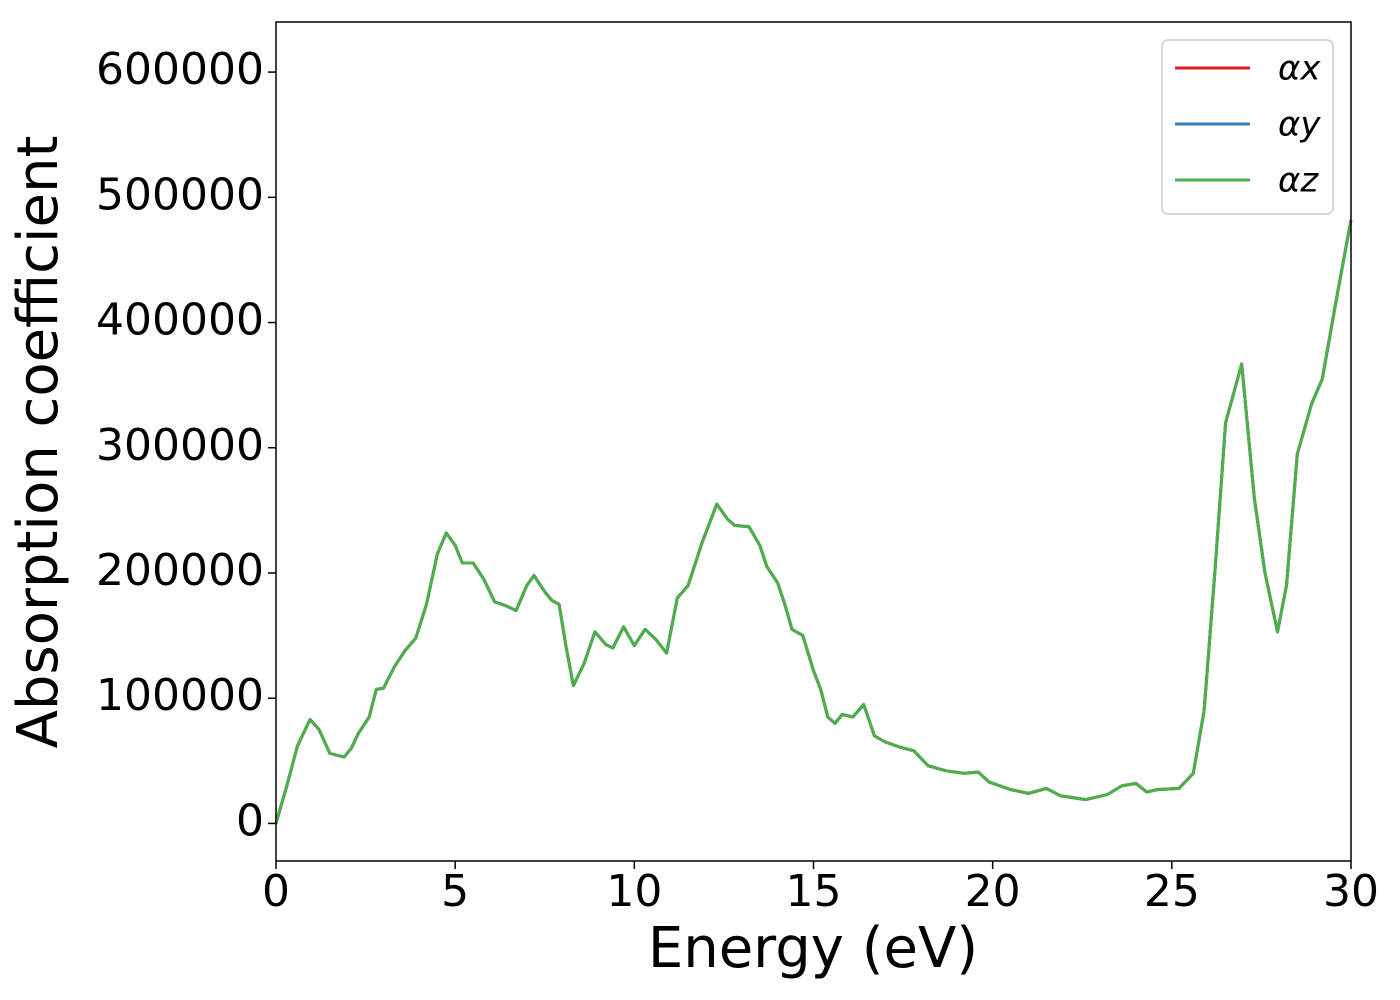 The height and width of the screenshot is (1000, 1400). I want to click on y-tick-label: 0, so click(250, 820).